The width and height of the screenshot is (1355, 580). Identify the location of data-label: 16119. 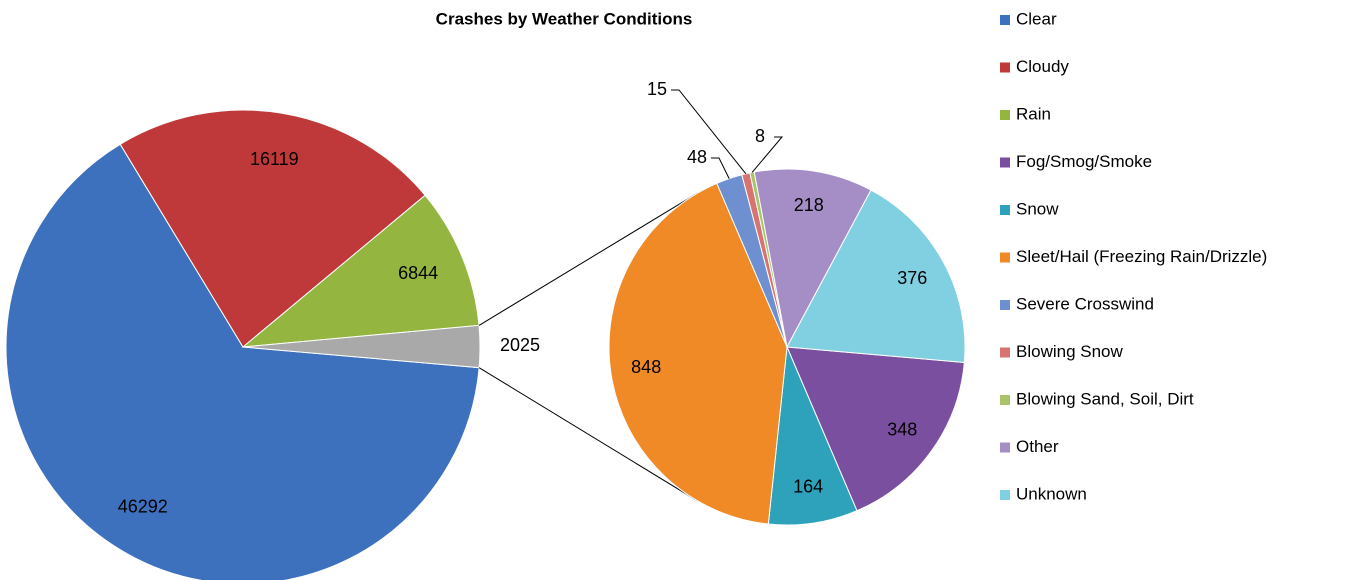
(274, 159).